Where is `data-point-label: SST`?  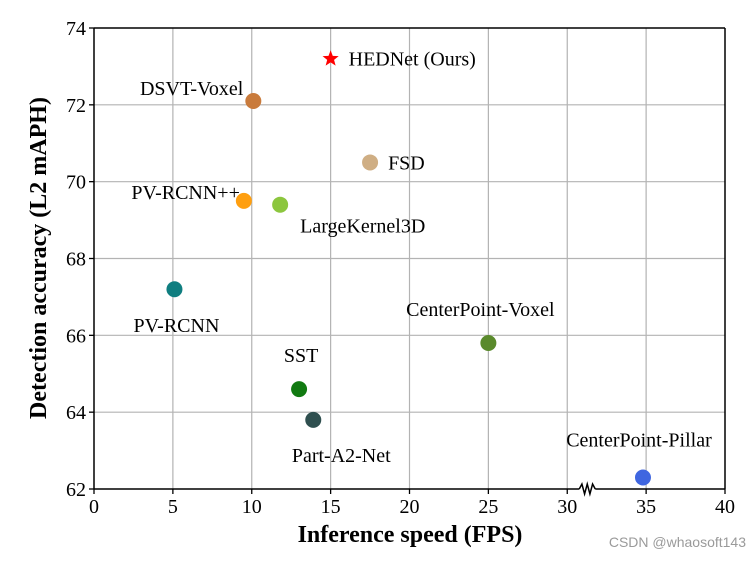 data-point-label: SST is located at coordinates (301, 356).